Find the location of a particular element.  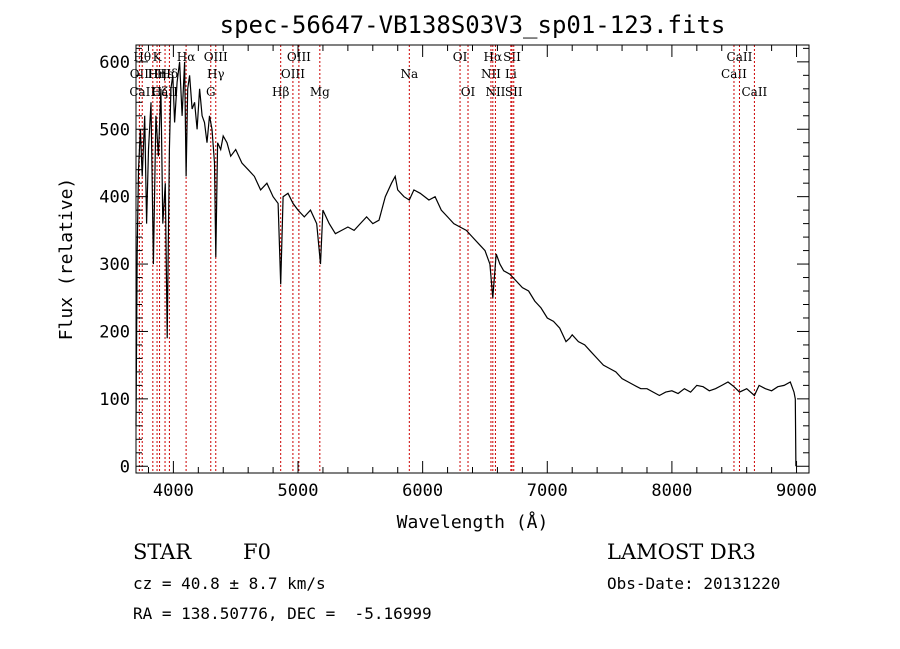

spectral-line-label: Hβ is located at coordinates (280, 92).